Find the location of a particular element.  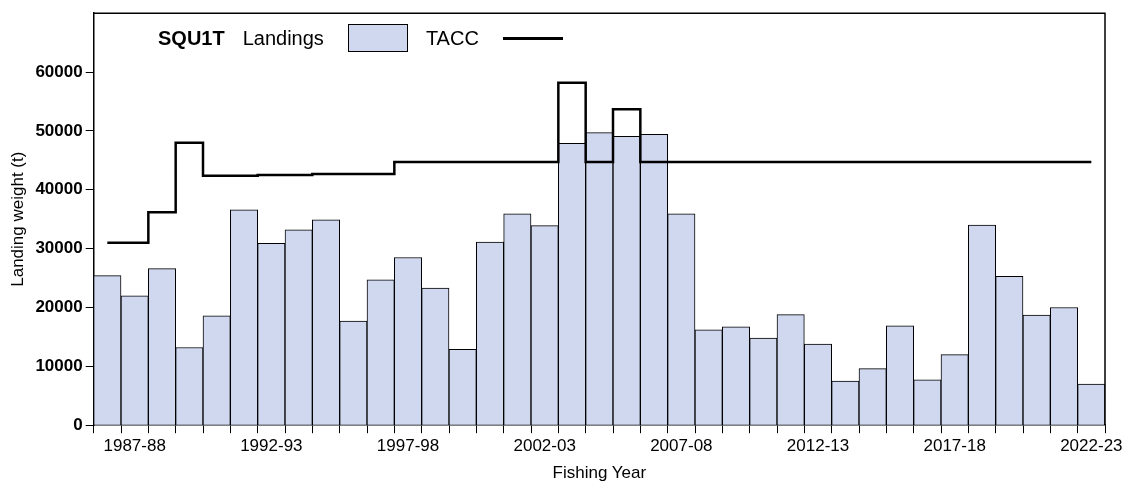

y-tick-label: 60000 is located at coordinates (59, 71).